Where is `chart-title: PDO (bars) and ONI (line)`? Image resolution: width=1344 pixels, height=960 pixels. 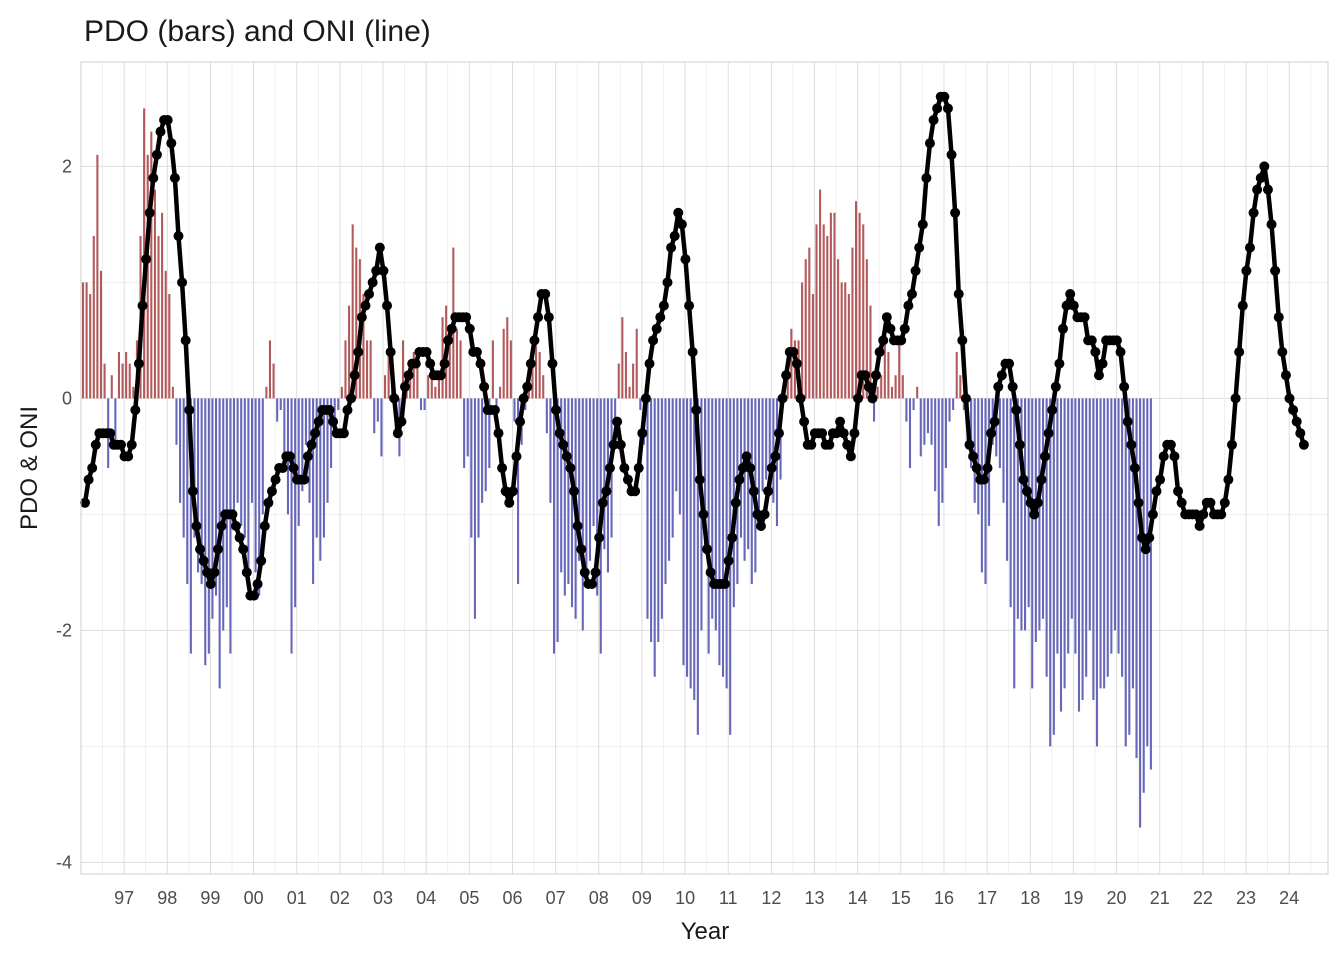 chart-title: PDO (bars) and ONI (line) is located at coordinates (257, 31).